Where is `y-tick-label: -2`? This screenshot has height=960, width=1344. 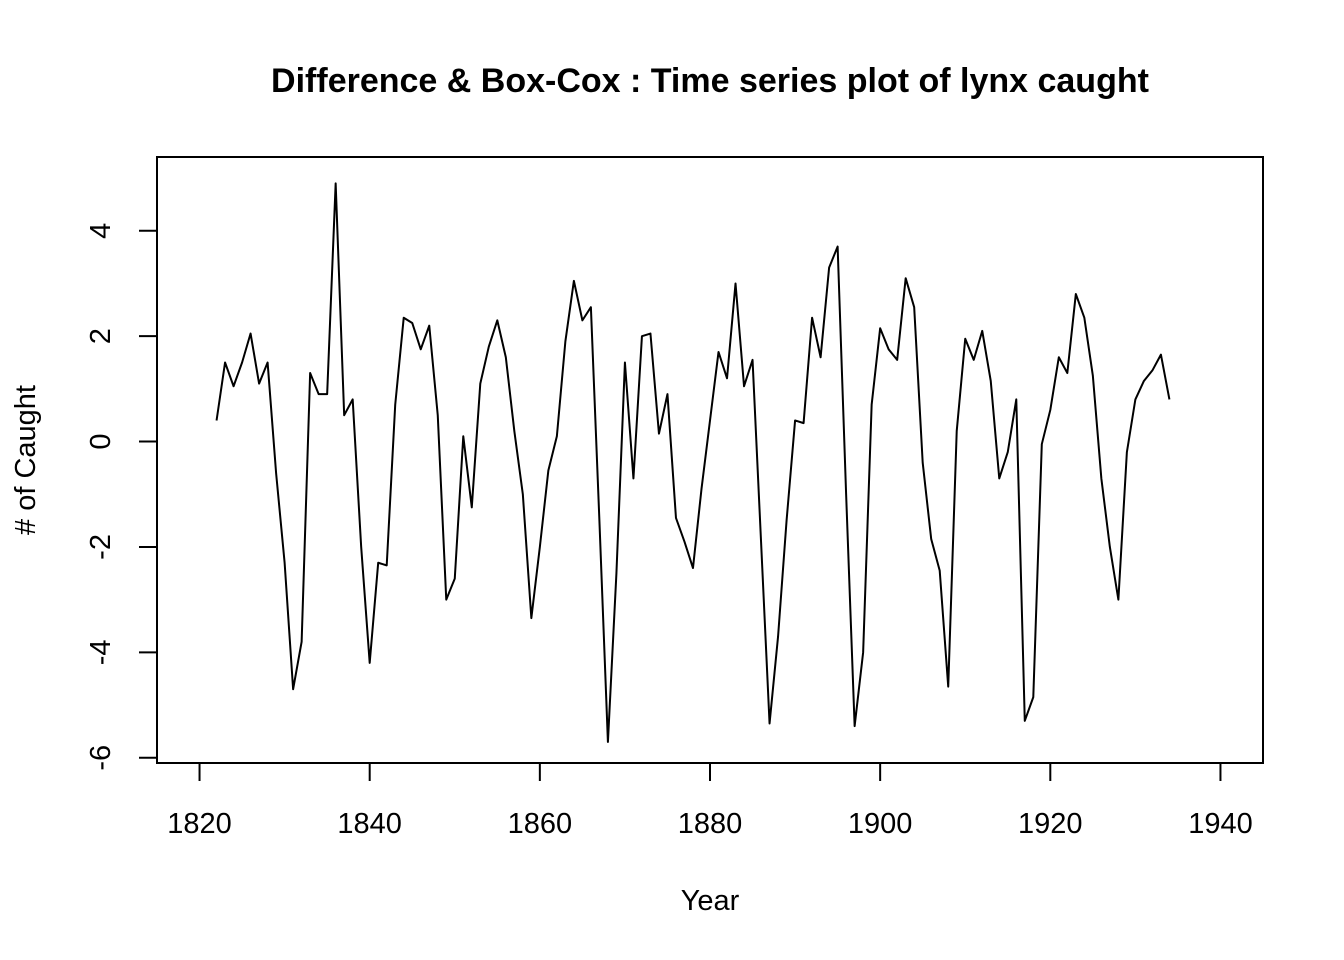
y-tick-label: -2 is located at coordinates (101, 547).